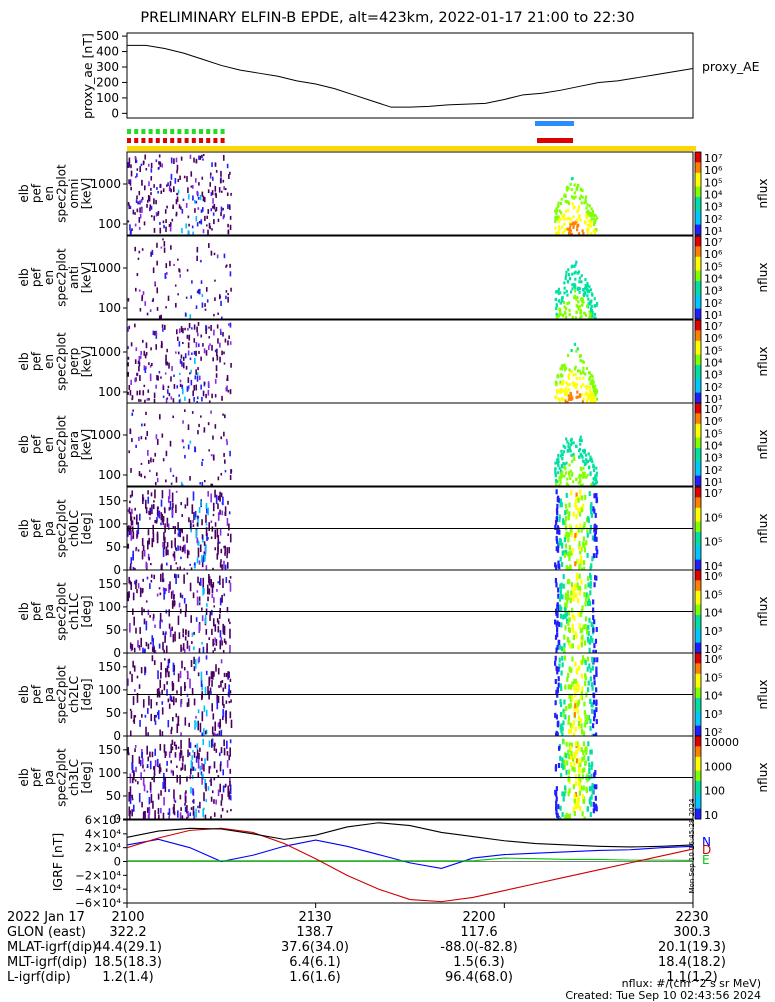 This screenshot has height=1002, width=775. What do you see at coordinates (186, 140) in the screenshot?
I see `status-dot-red` at bounding box center [186, 140].